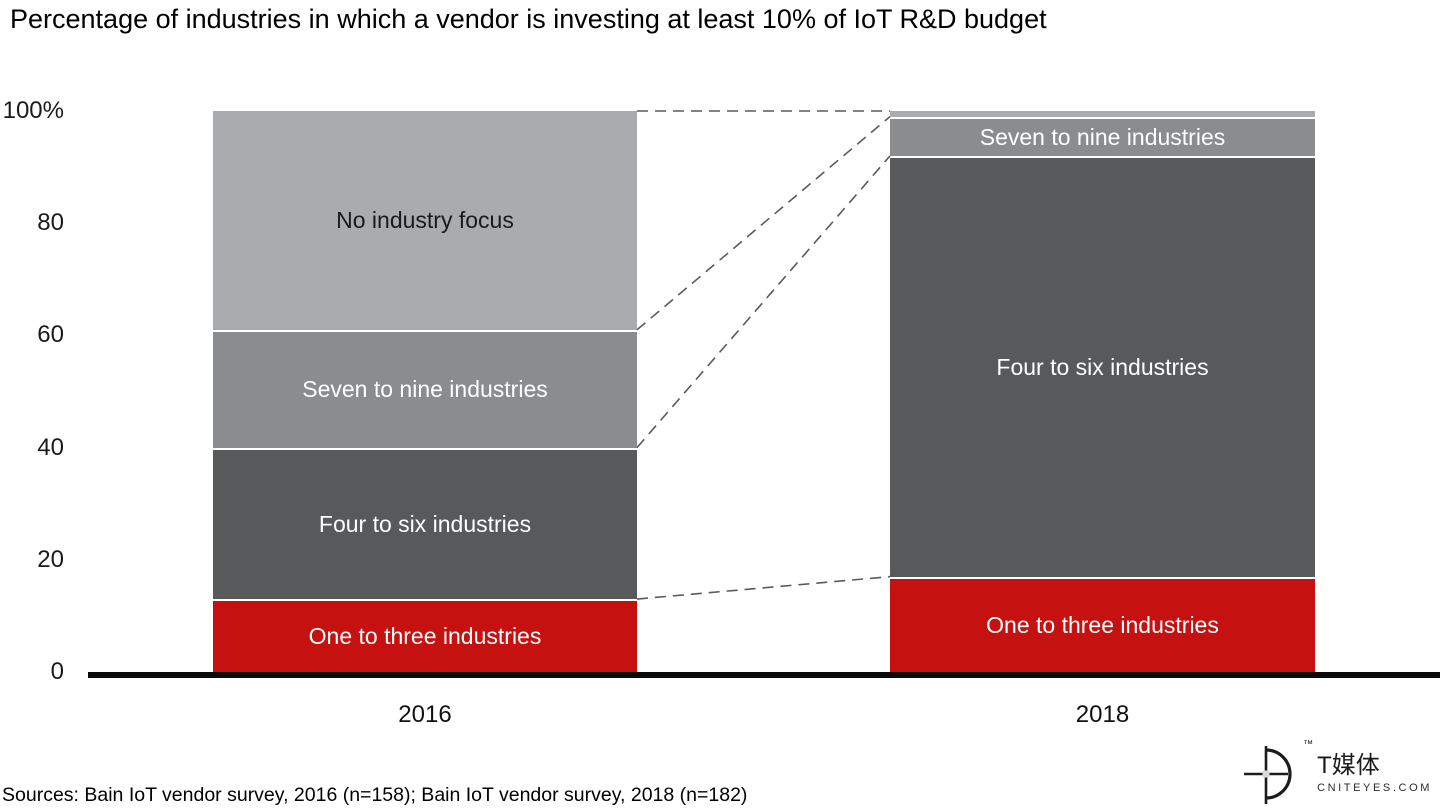  Describe the element at coordinates (1348, 765) in the screenshot. I see `logo-name: T媒体` at that location.